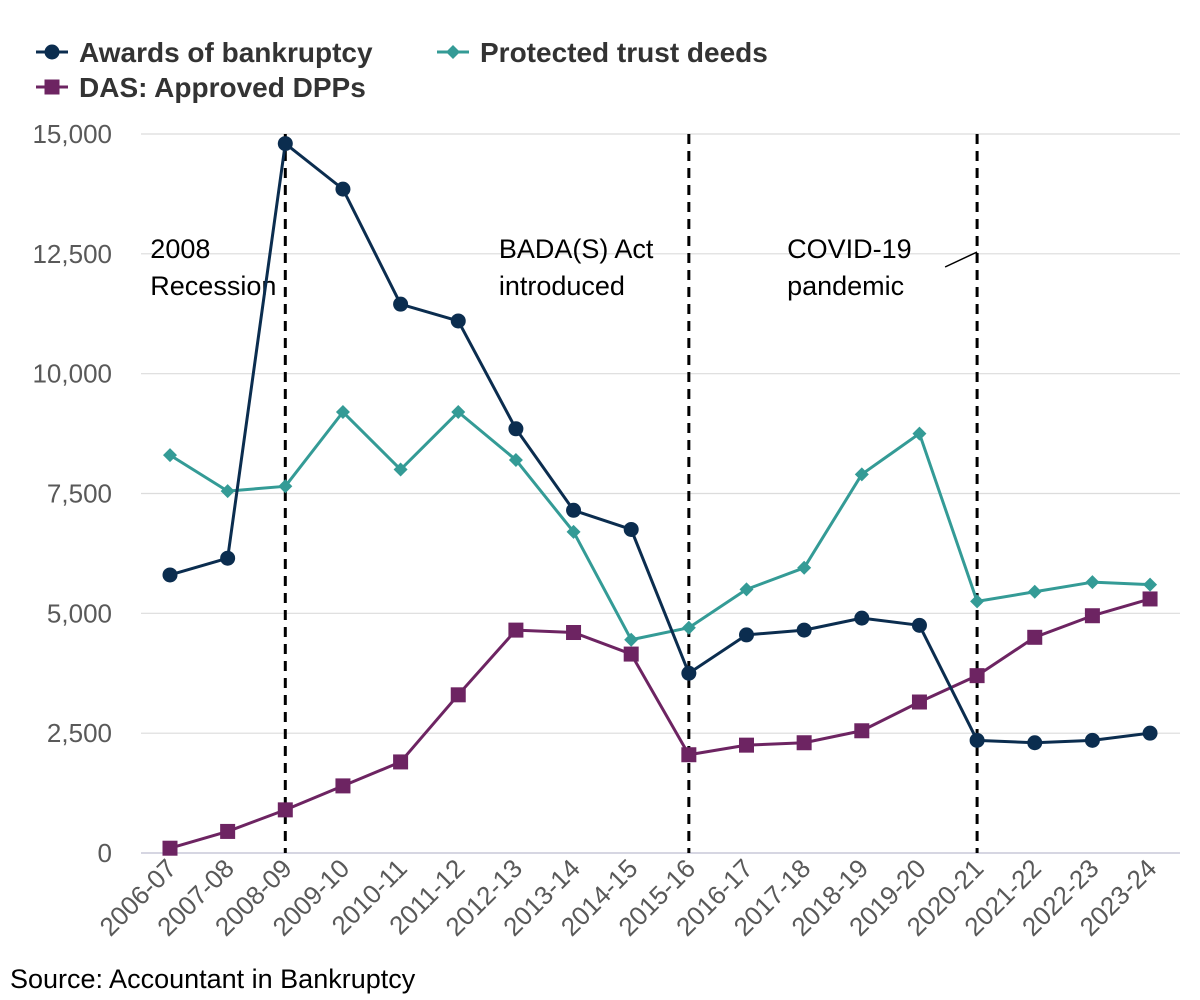 The width and height of the screenshot is (1200, 1000). What do you see at coordinates (72, 134) in the screenshot?
I see `y-tick-label: 15,000` at bounding box center [72, 134].